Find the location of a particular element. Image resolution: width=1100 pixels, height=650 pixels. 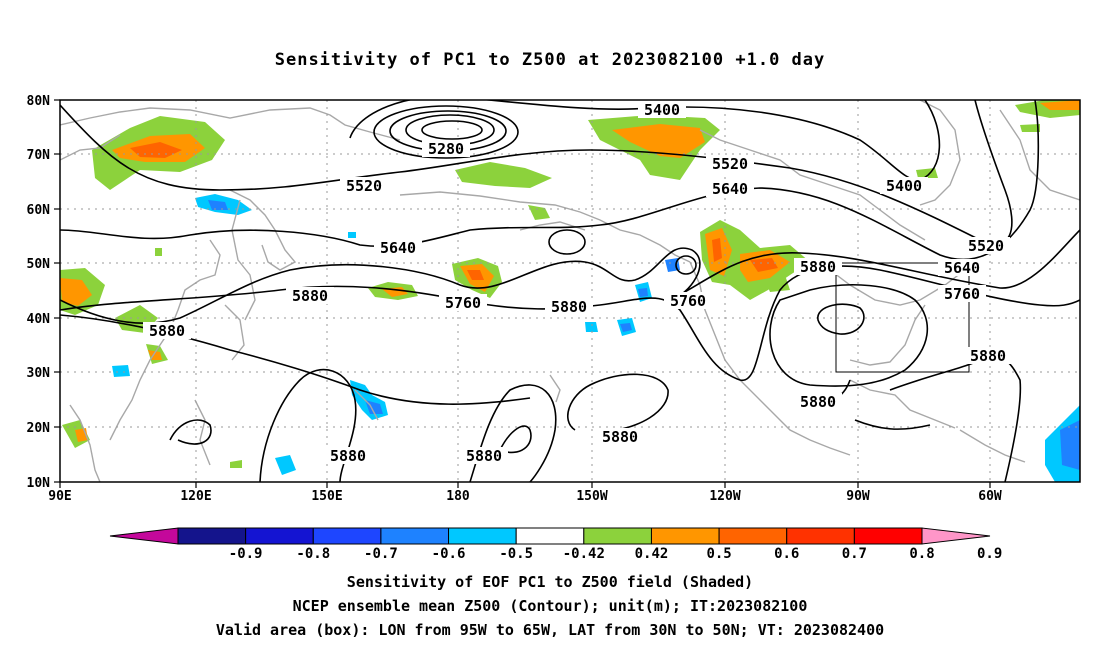

colorbar-label: -0.8 is located at coordinates (313, 554).